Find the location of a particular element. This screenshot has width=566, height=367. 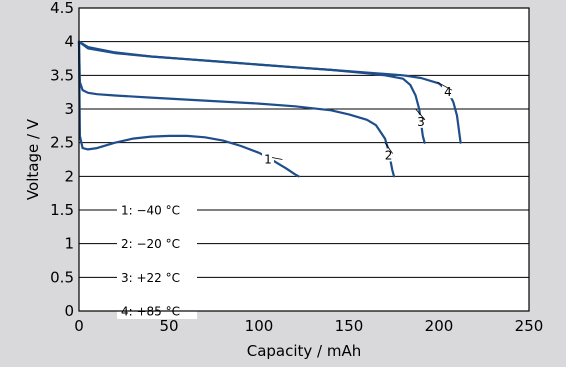

series-label-1: 1 is located at coordinates (268, 160).